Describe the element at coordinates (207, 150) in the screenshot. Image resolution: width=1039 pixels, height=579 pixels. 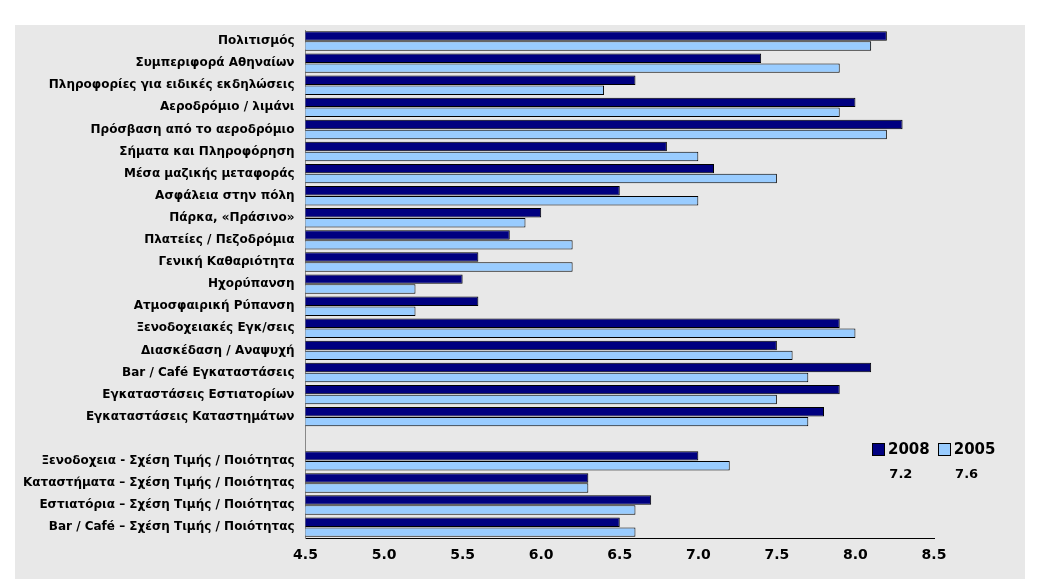
I see `y-tick-label: Σήματα και Πληροφόρηση` at that location.